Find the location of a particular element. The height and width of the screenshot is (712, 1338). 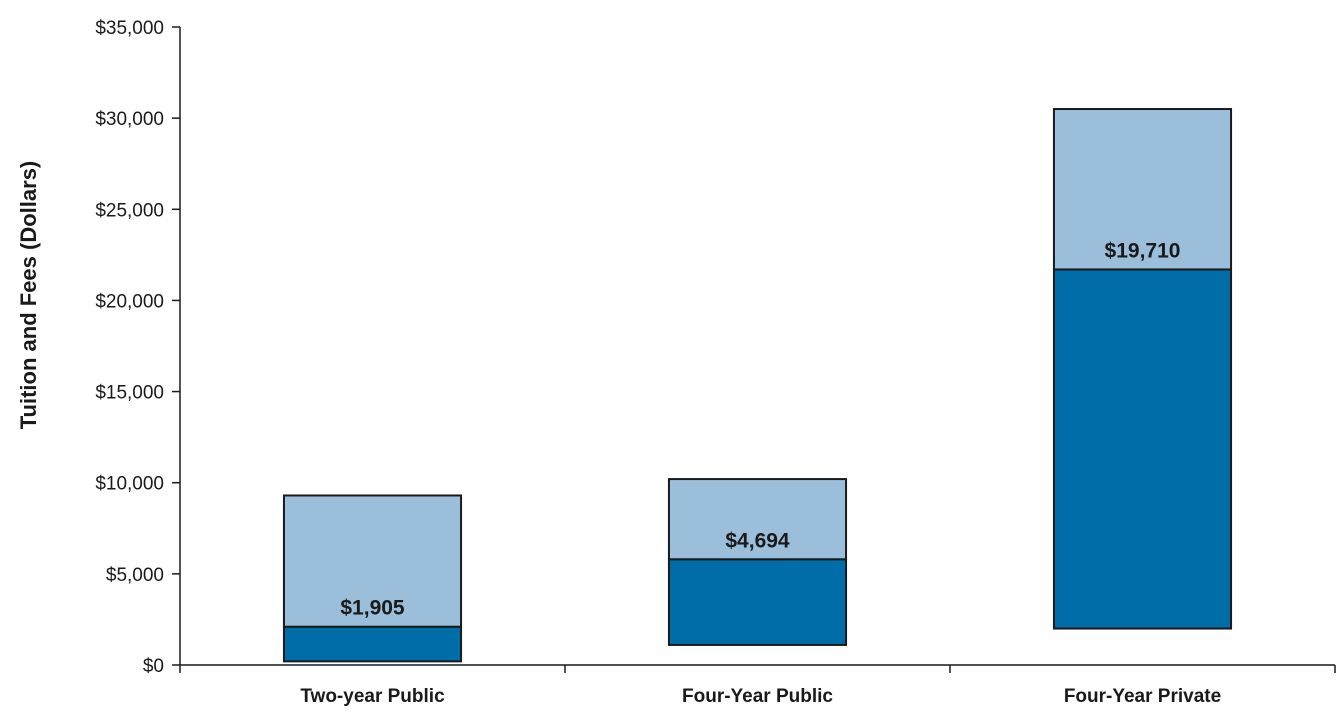

y-tick-label: $25,000 is located at coordinates (129, 210).